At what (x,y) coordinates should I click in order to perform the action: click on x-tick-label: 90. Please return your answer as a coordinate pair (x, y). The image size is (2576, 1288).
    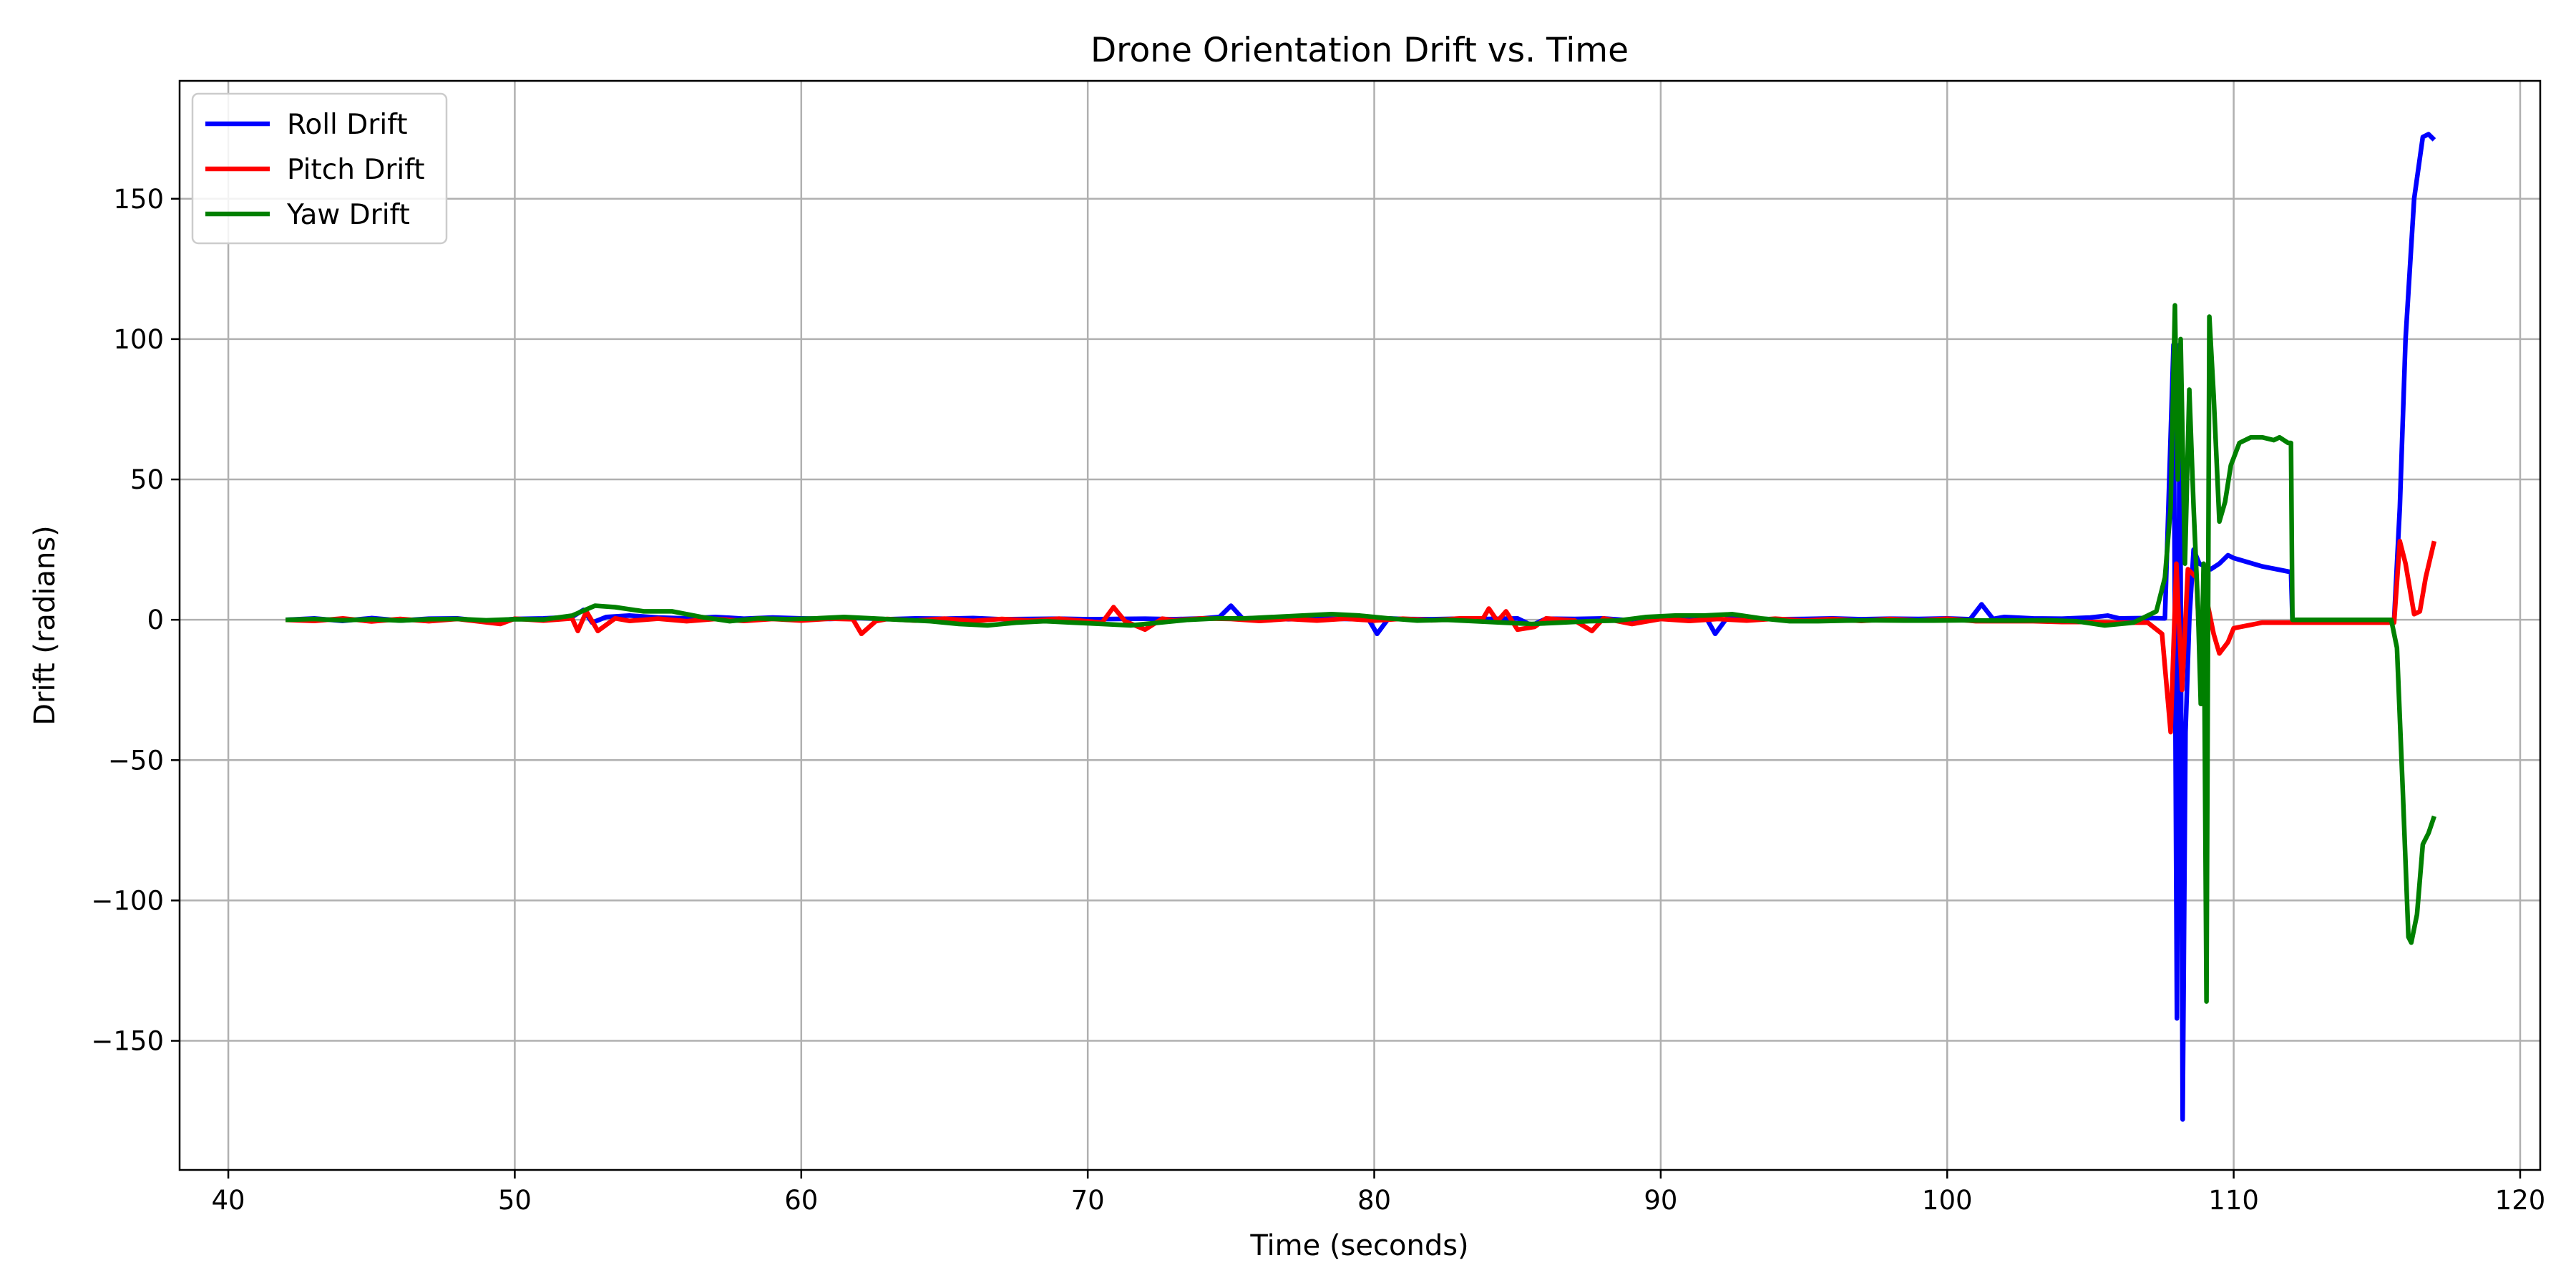
    Looking at the image, I should click on (1660, 1200).